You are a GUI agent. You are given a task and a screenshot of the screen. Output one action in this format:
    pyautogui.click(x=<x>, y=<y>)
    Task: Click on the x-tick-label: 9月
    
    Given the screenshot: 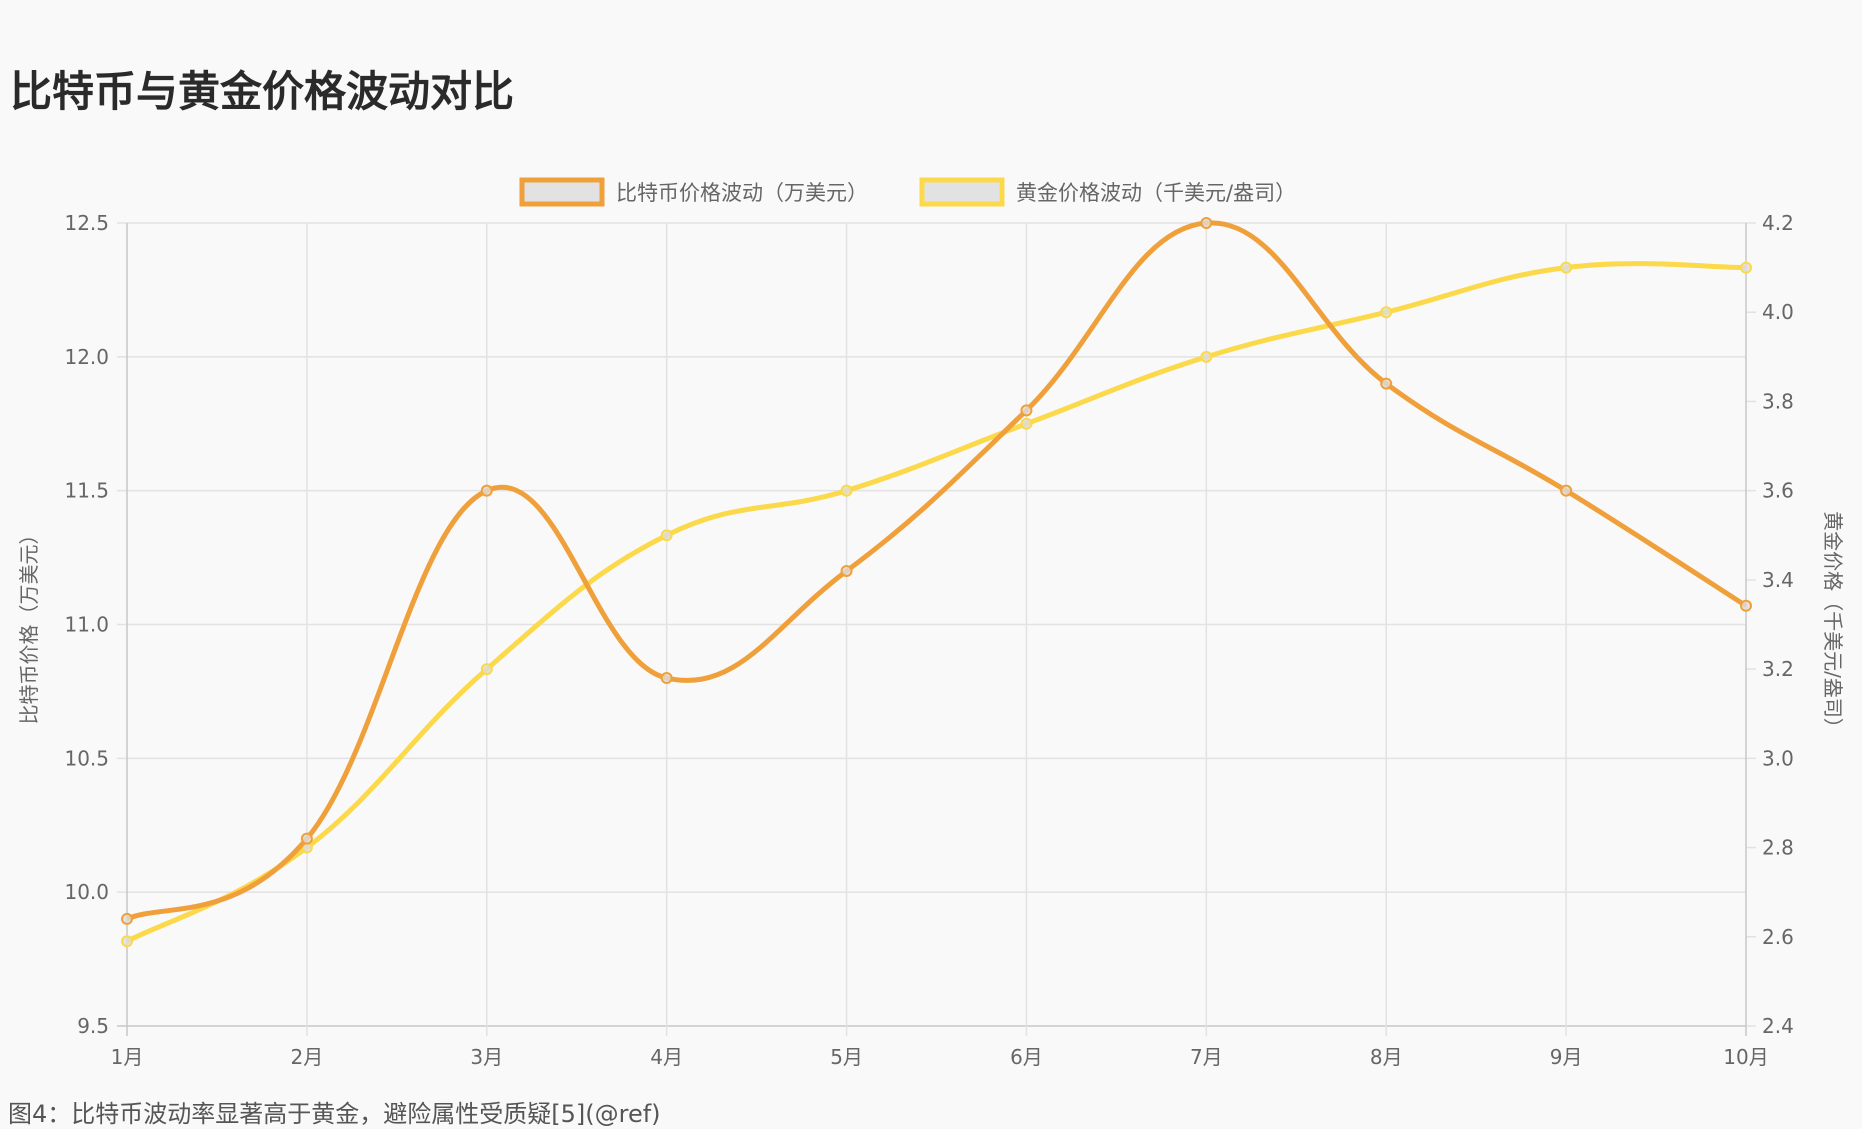 What is the action you would take?
    pyautogui.click(x=1566, y=1057)
    